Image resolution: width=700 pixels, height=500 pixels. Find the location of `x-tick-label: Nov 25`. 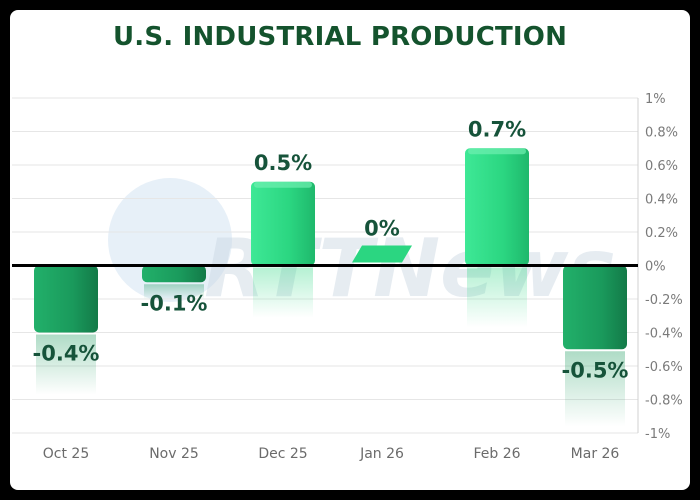

x-tick-label: Nov 25 is located at coordinates (174, 454).